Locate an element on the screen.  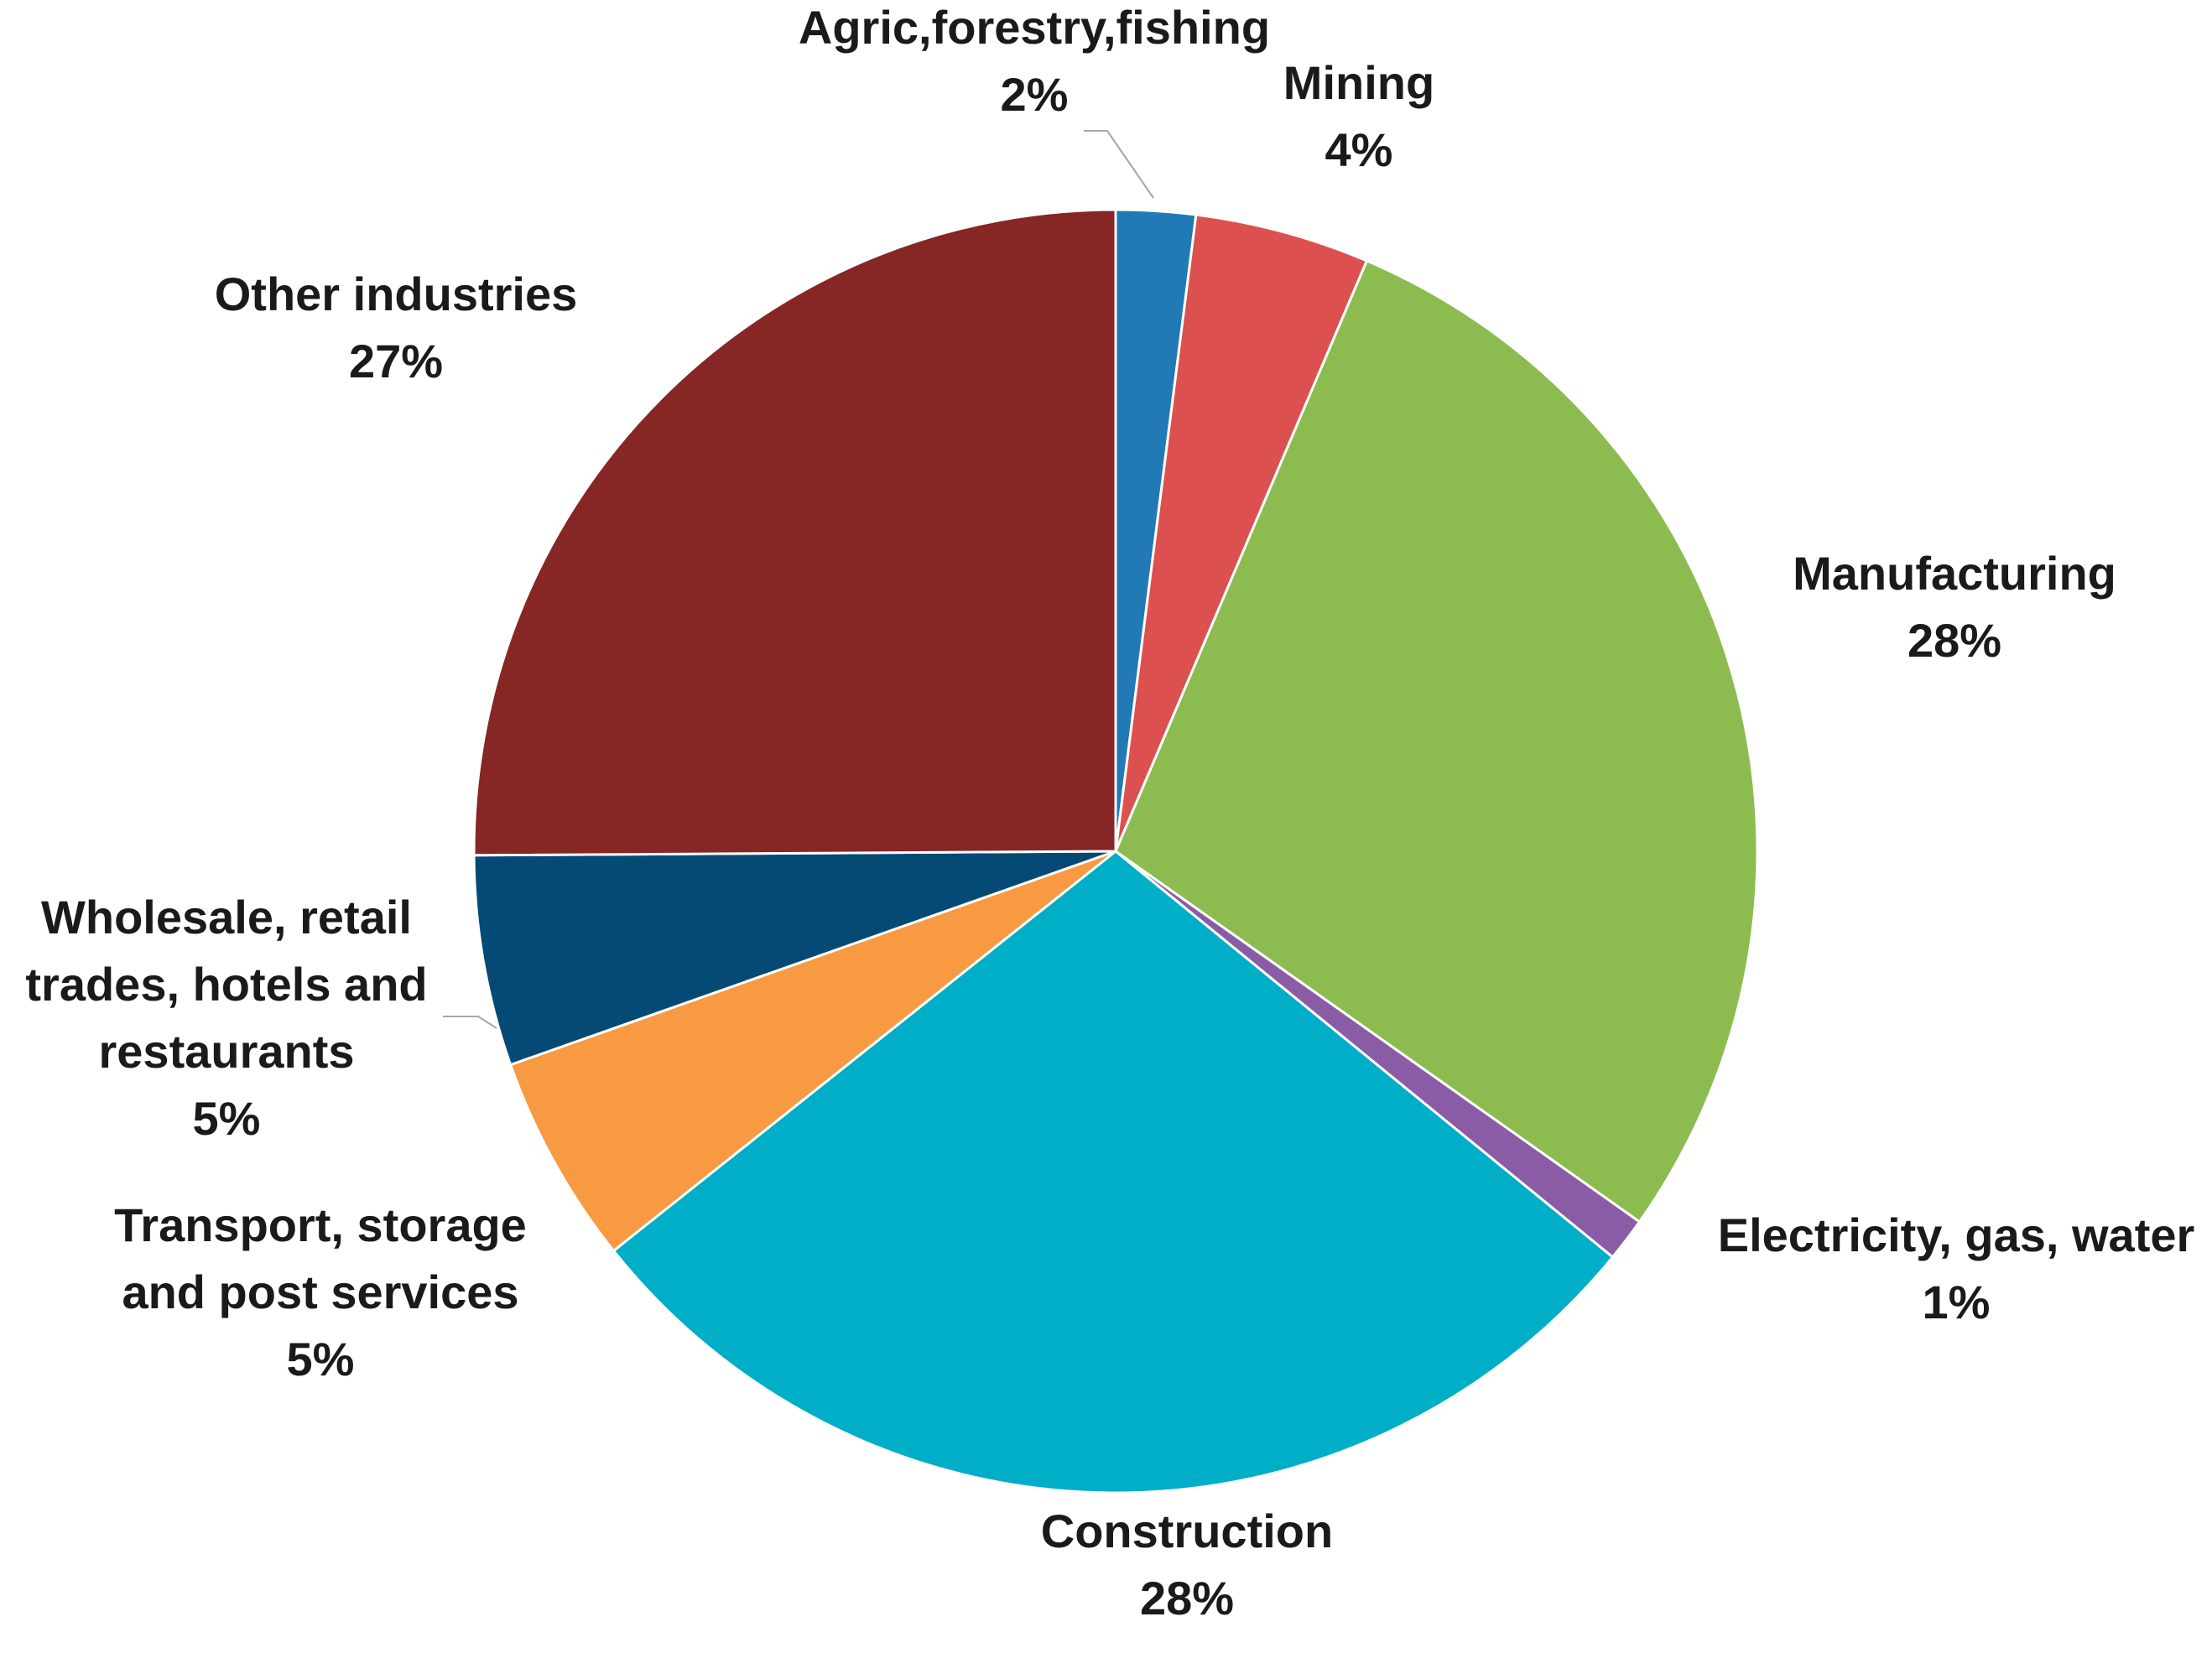
data-label-construction: Construction 28% is located at coordinates (1187, 1564).